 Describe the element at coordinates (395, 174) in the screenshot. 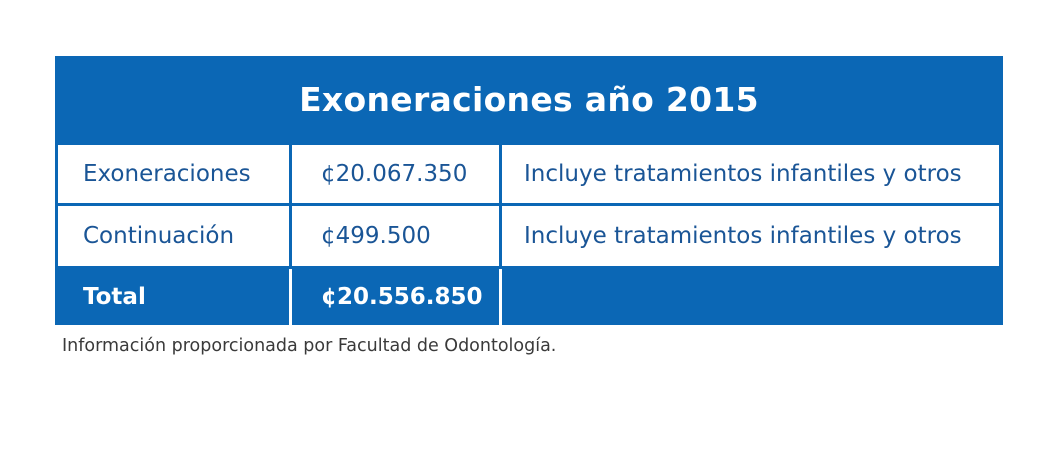

I see `row-amount: ¢20.067.350` at that location.